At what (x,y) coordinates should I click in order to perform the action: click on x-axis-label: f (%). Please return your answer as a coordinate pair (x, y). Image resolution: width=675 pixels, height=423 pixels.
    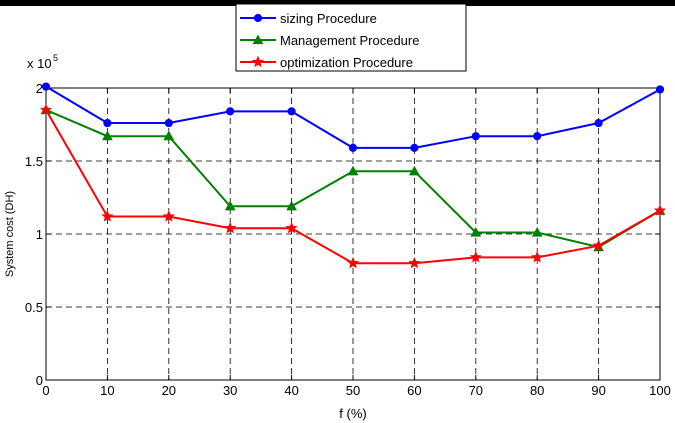
    Looking at the image, I should click on (352, 413).